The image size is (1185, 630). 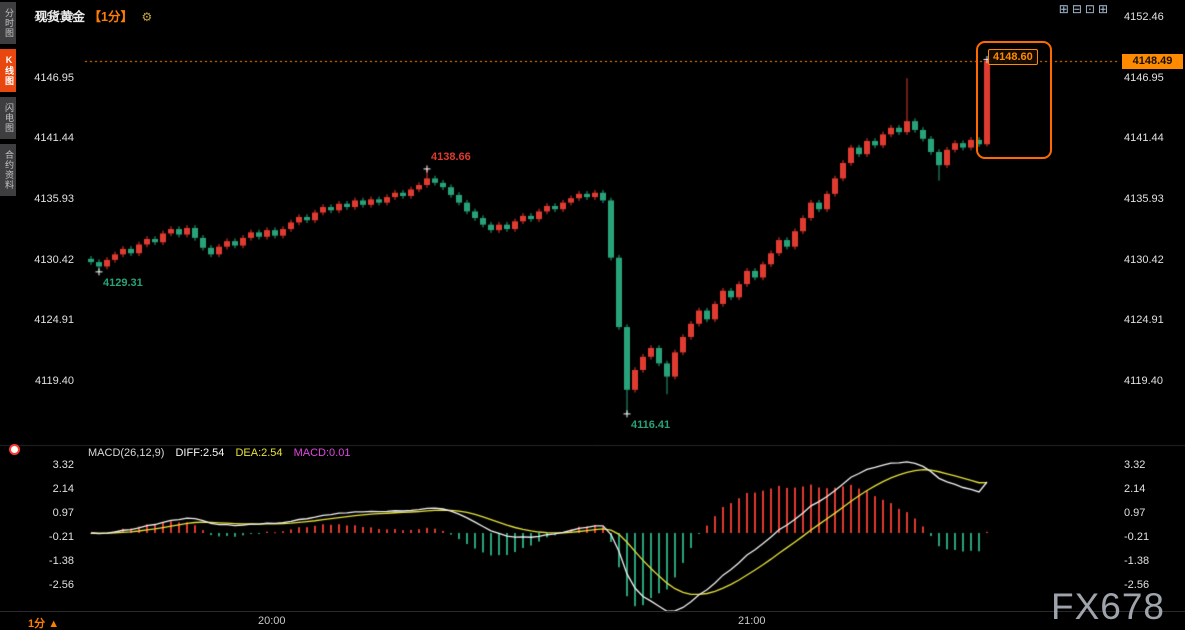 What do you see at coordinates (1144, 259) in the screenshot?
I see `price-axis-label-right: 4130.42` at bounding box center [1144, 259].